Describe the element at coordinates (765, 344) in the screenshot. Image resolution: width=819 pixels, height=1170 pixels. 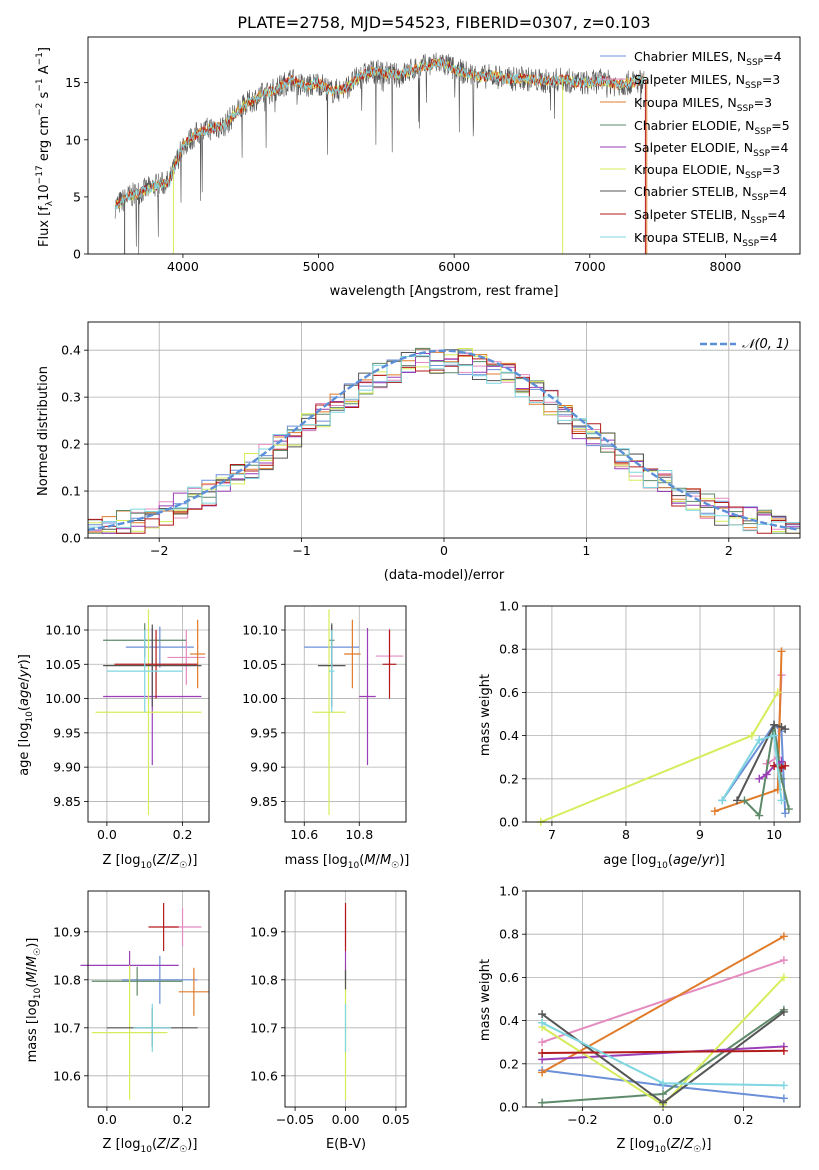
I see `legend-gaussian: 𝒩(0, 1)` at that location.